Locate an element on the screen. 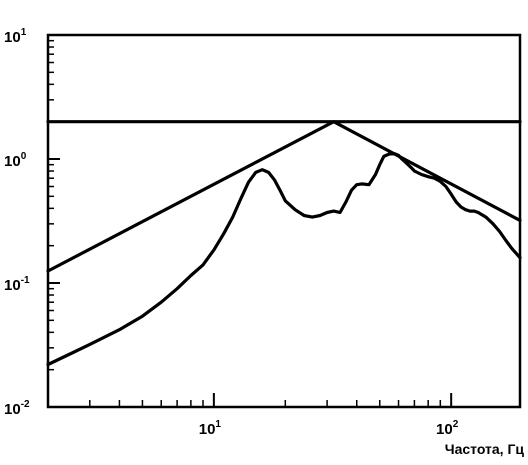 This screenshot has height=465, width=528. y-tick-exponent: -1 is located at coordinates (25, 280).